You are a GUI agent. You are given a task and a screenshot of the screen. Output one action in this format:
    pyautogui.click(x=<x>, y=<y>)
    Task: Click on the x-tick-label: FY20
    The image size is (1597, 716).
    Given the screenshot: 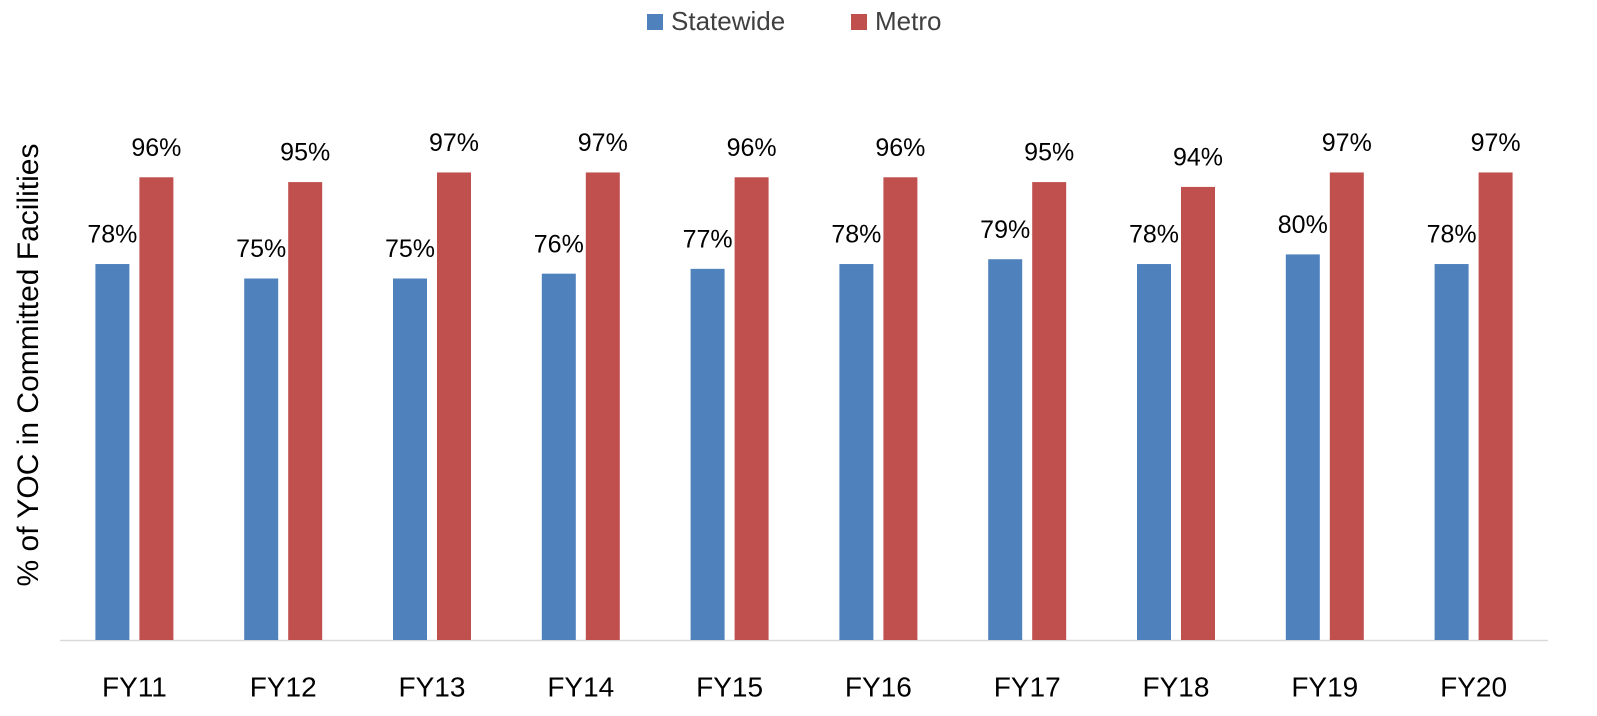 What is the action you would take?
    pyautogui.click(x=1473, y=686)
    